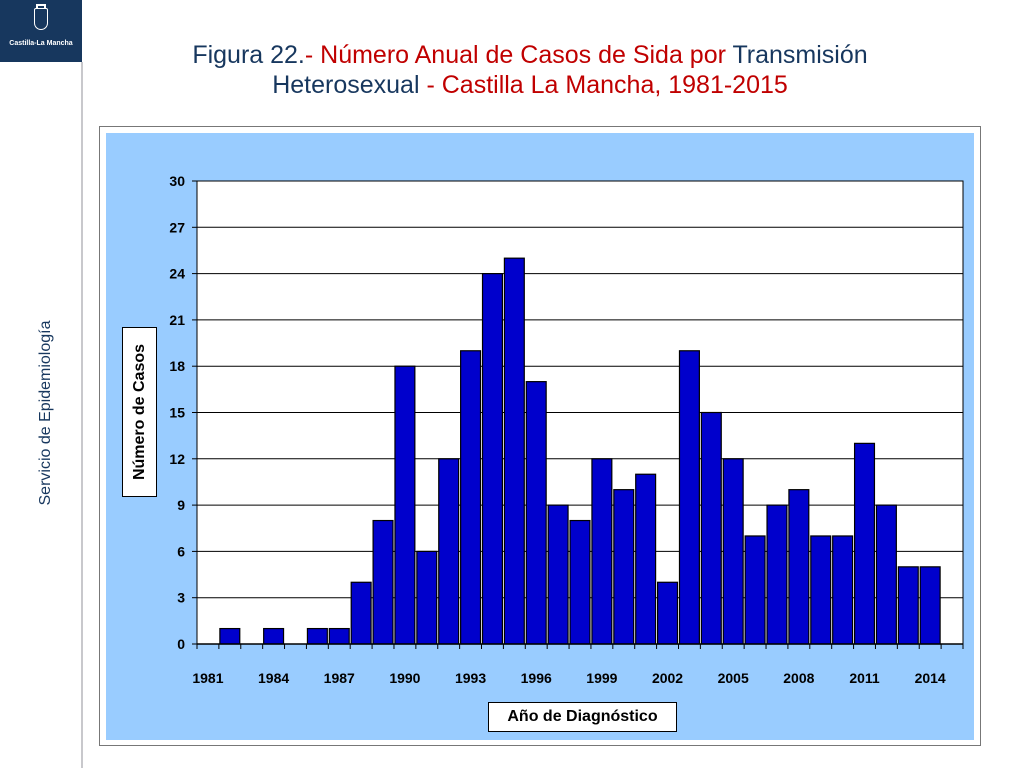 The image size is (1024, 768). Describe the element at coordinates (383, 582) in the screenshot. I see `bar-1989` at that location.